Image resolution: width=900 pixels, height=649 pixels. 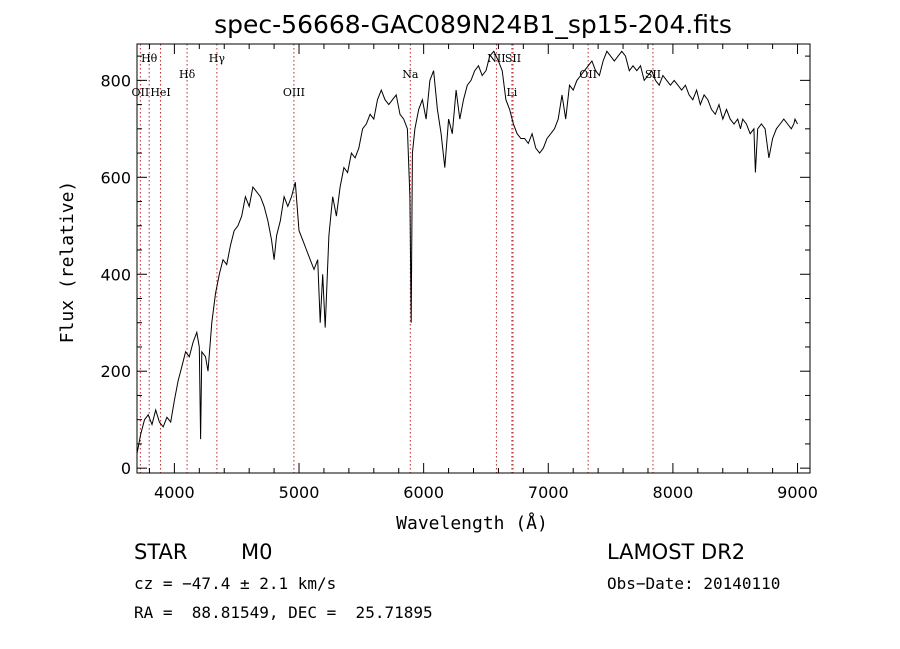 I want to click on object-class-label: STAR, so click(x=161, y=552).